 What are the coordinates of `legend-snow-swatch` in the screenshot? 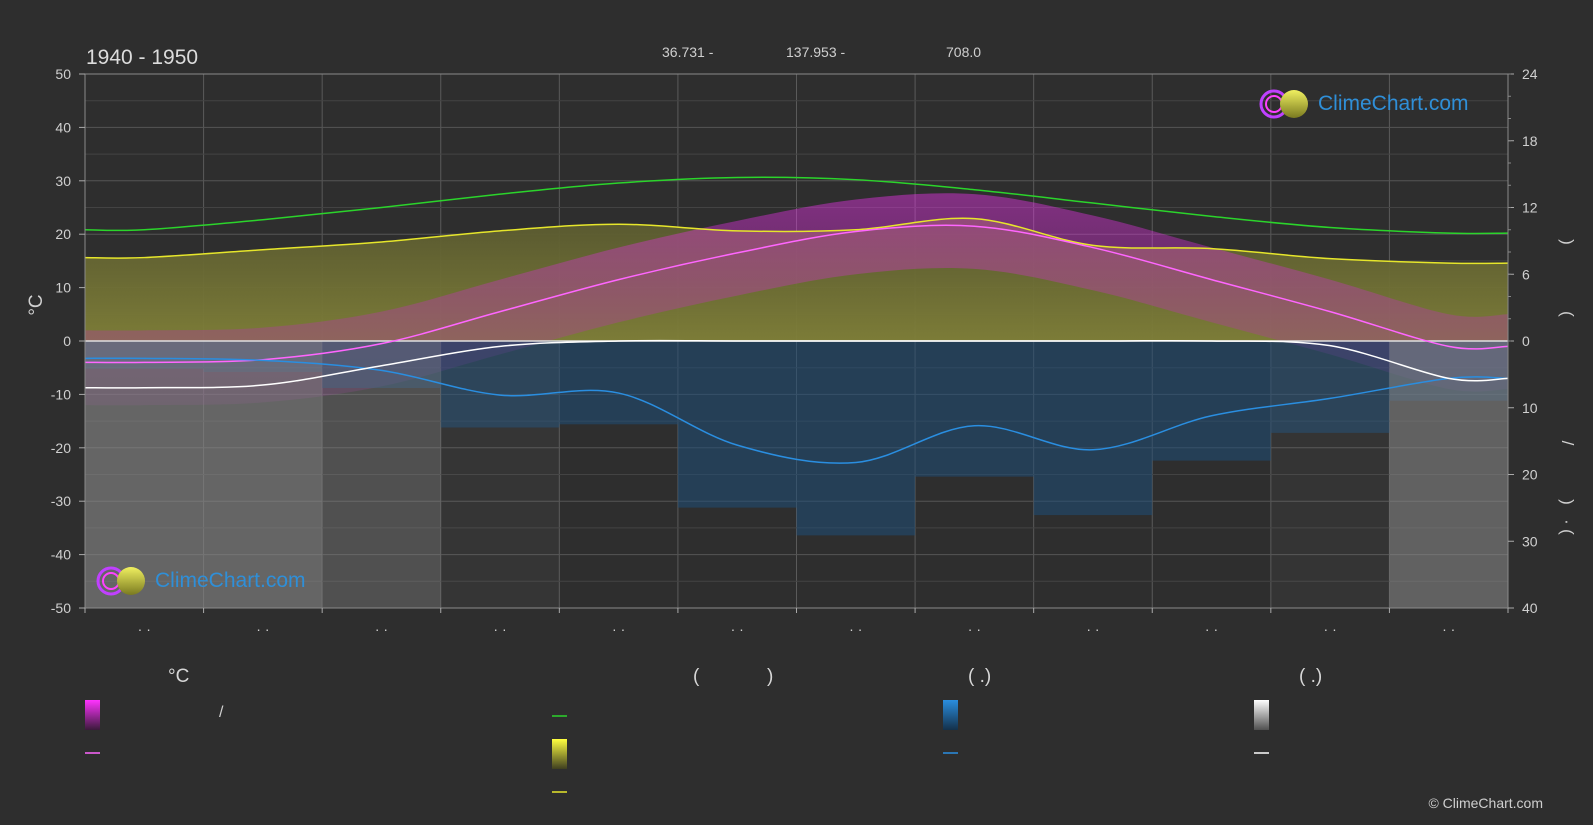 It's located at (1261, 715).